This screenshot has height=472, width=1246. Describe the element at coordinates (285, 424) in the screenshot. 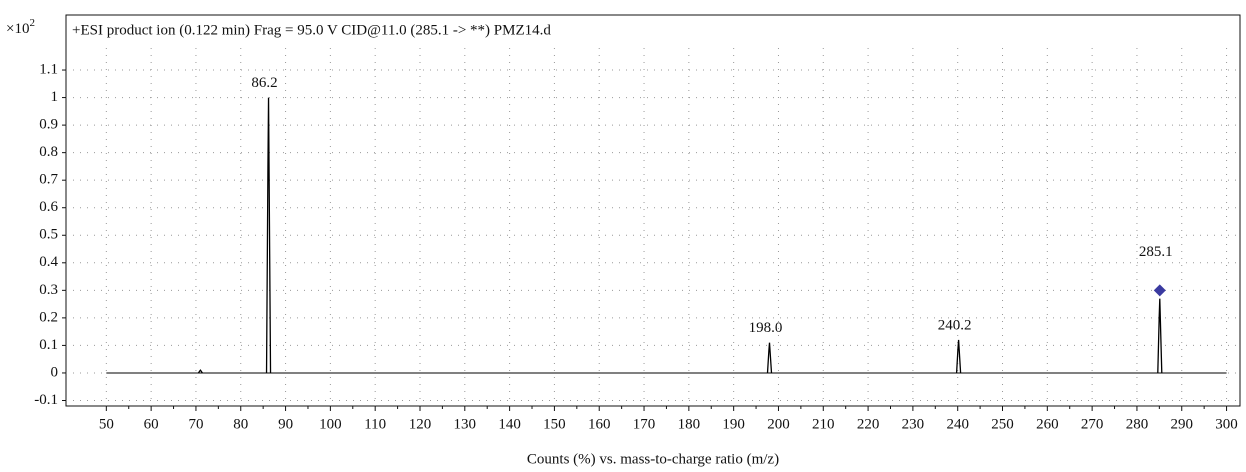

I see `x-tick-label: 90` at that location.